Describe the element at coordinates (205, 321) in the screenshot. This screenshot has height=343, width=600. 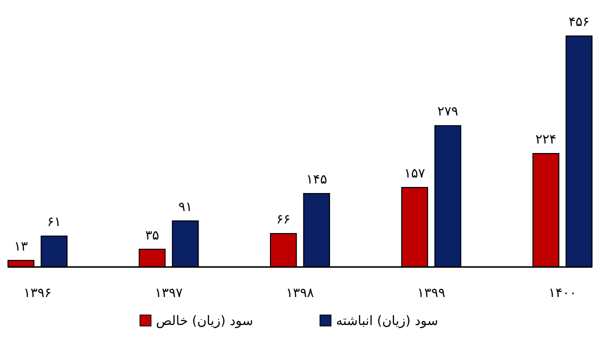
I see `legend-label: سود (زیان) خالص` at that location.